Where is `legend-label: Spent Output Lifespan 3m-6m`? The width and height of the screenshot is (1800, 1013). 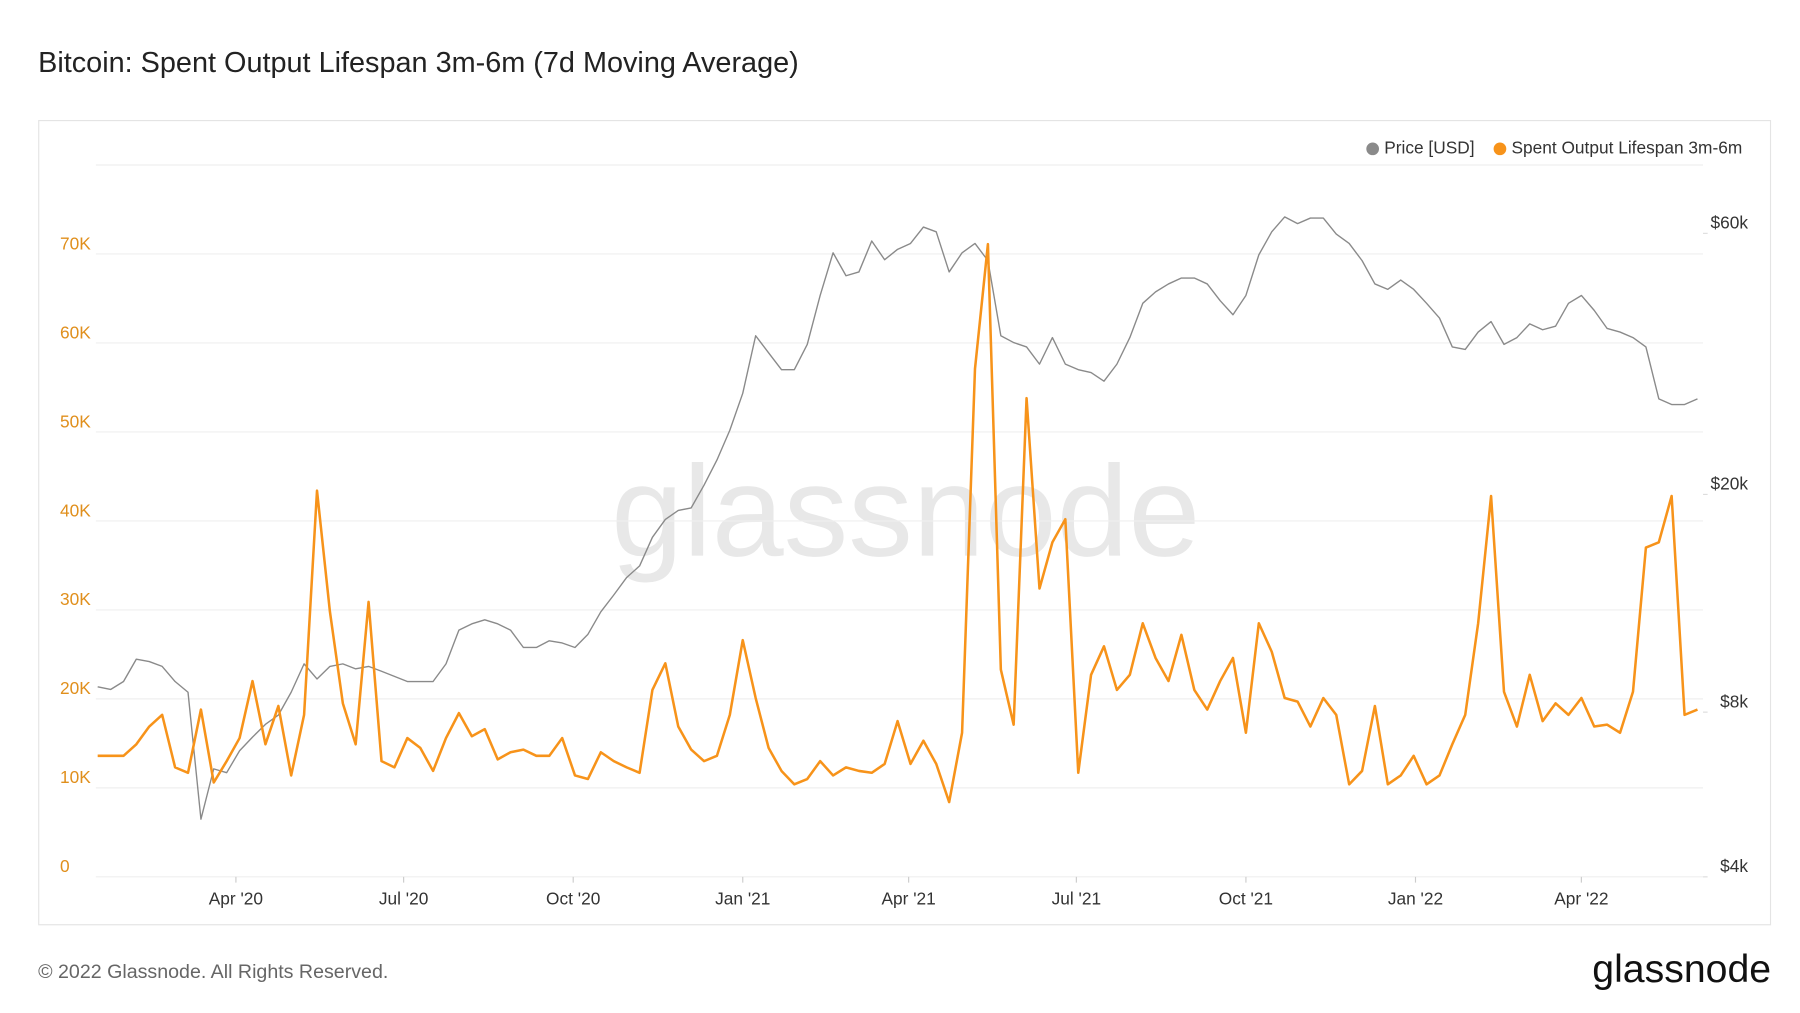 legend-label: Spent Output Lifespan 3m-6m is located at coordinates (1626, 147).